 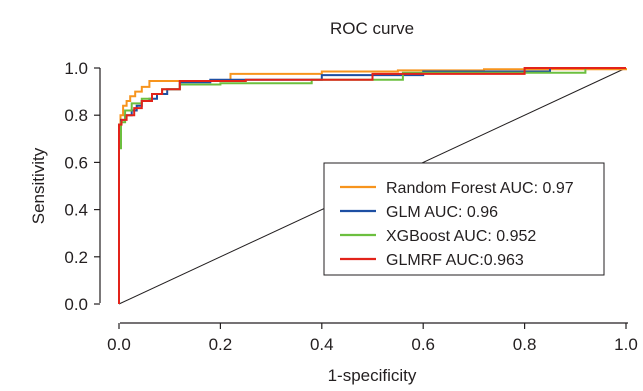 I want to click on legend-label: GLM AUC: 0.96, so click(x=442, y=212).